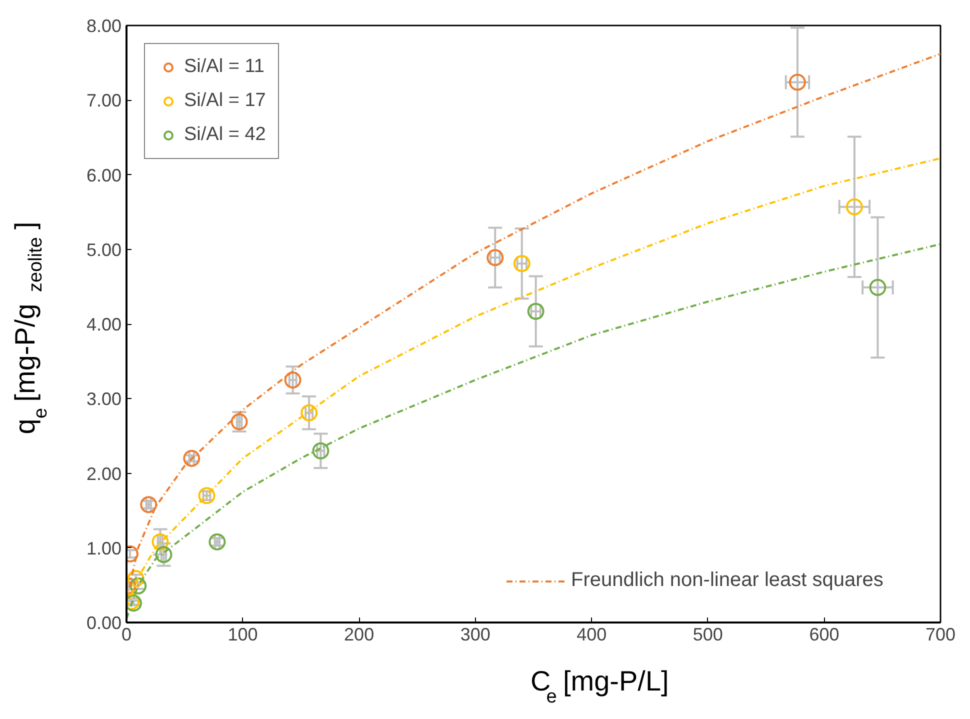 The image size is (970, 719). What do you see at coordinates (104, 399) in the screenshot?
I see `y-tick-label: 3.00` at bounding box center [104, 399].